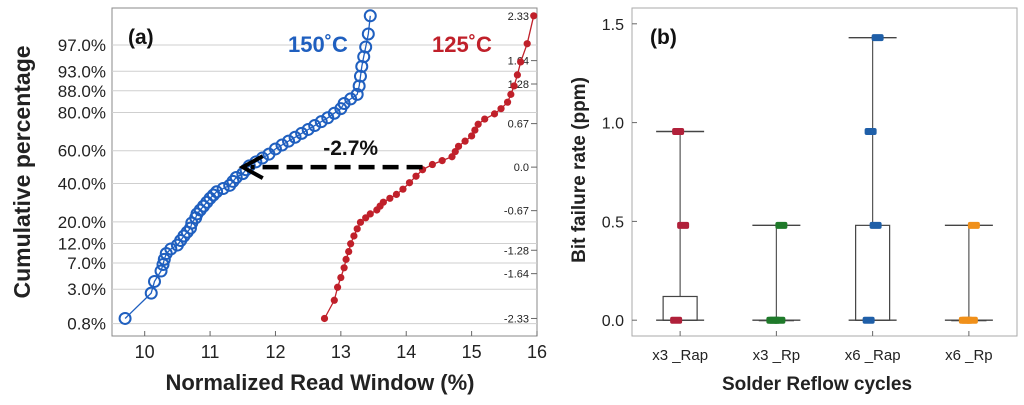 The image size is (1024, 405). What do you see at coordinates (516, 275) in the screenshot?
I see `right-tick-label: -1.64` at bounding box center [516, 275].